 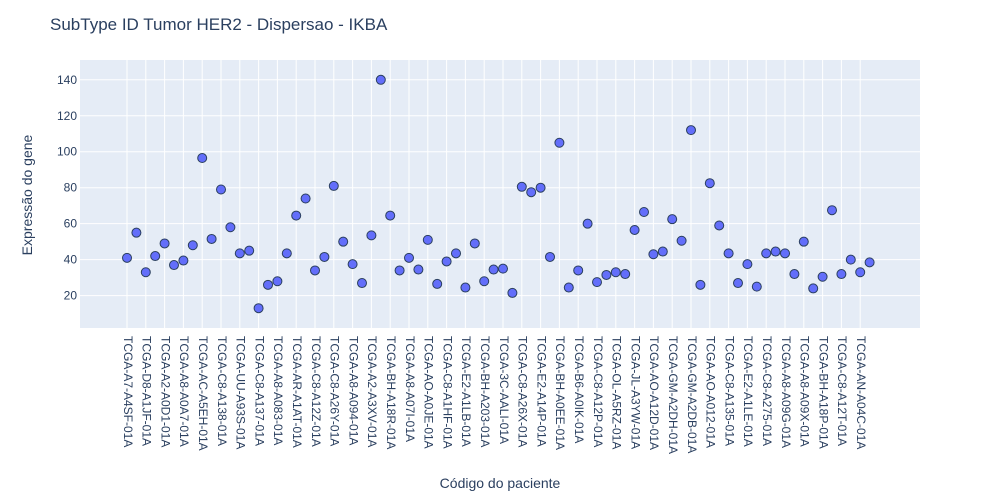 What do you see at coordinates (692, 394) in the screenshot?
I see `x-tick-label: TCGA-GM-A2DB-01A` at bounding box center [692, 394].